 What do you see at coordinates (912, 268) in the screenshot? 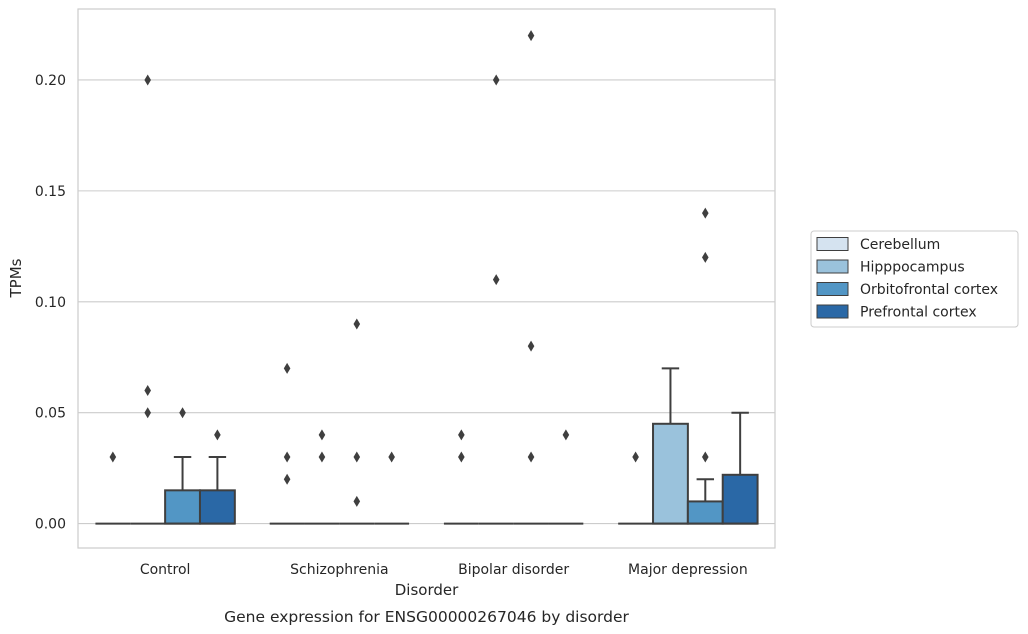
I see `legend-label: Hipppocampus` at bounding box center [912, 268].